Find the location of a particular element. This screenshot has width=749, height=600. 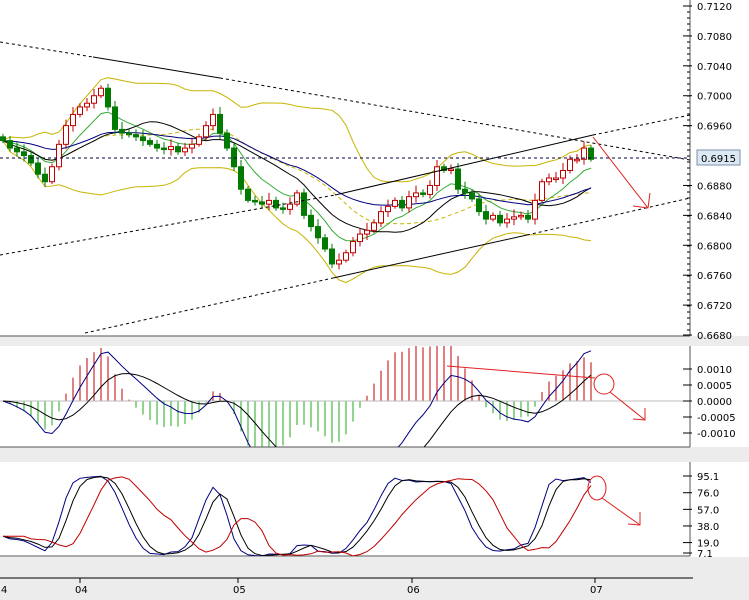

stoch-slow-line is located at coordinates (297, 516).